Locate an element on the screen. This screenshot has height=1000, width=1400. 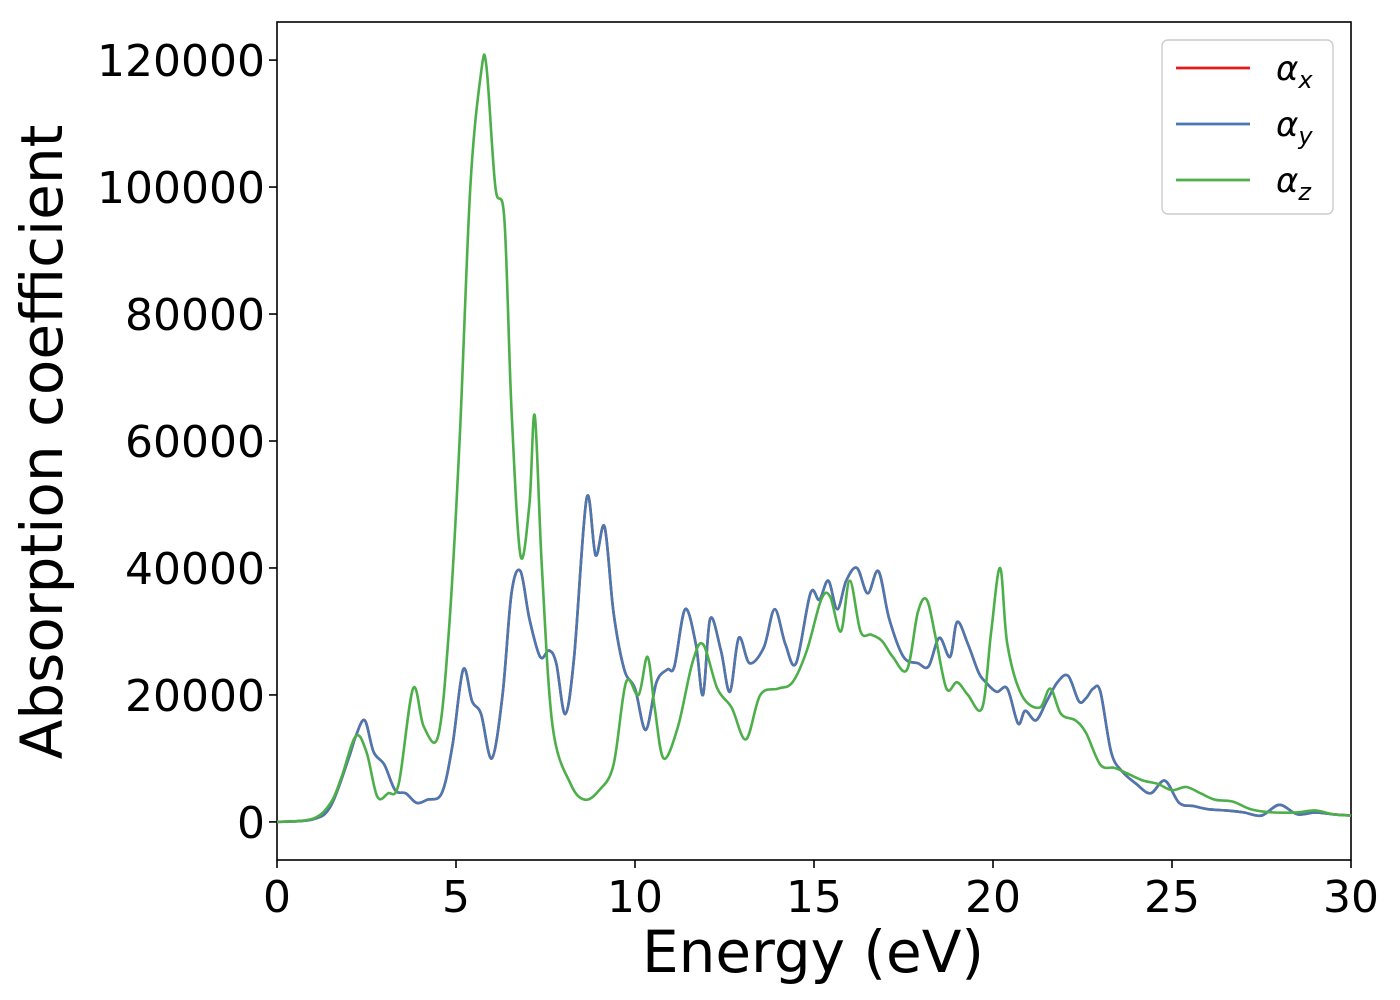
x-axis-ticks: 0 5 10 15 20 25 30 is located at coordinates (821, 891).